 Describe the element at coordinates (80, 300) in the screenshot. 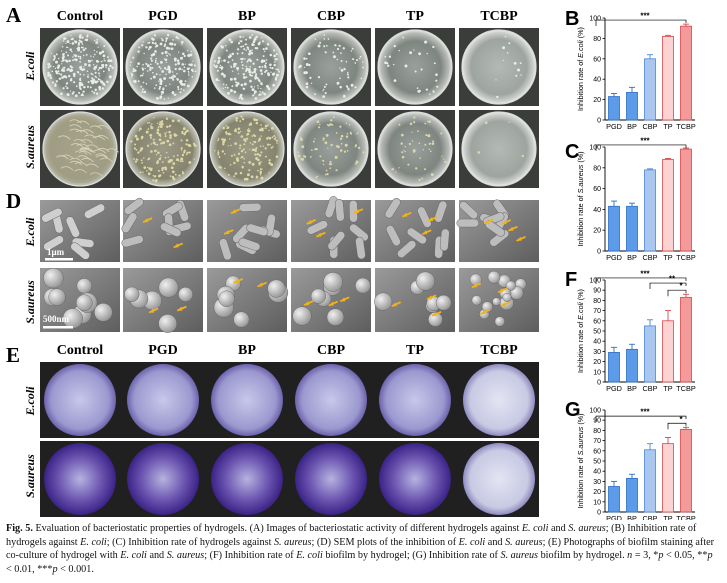

I see `sem-saureus-control` at that location.